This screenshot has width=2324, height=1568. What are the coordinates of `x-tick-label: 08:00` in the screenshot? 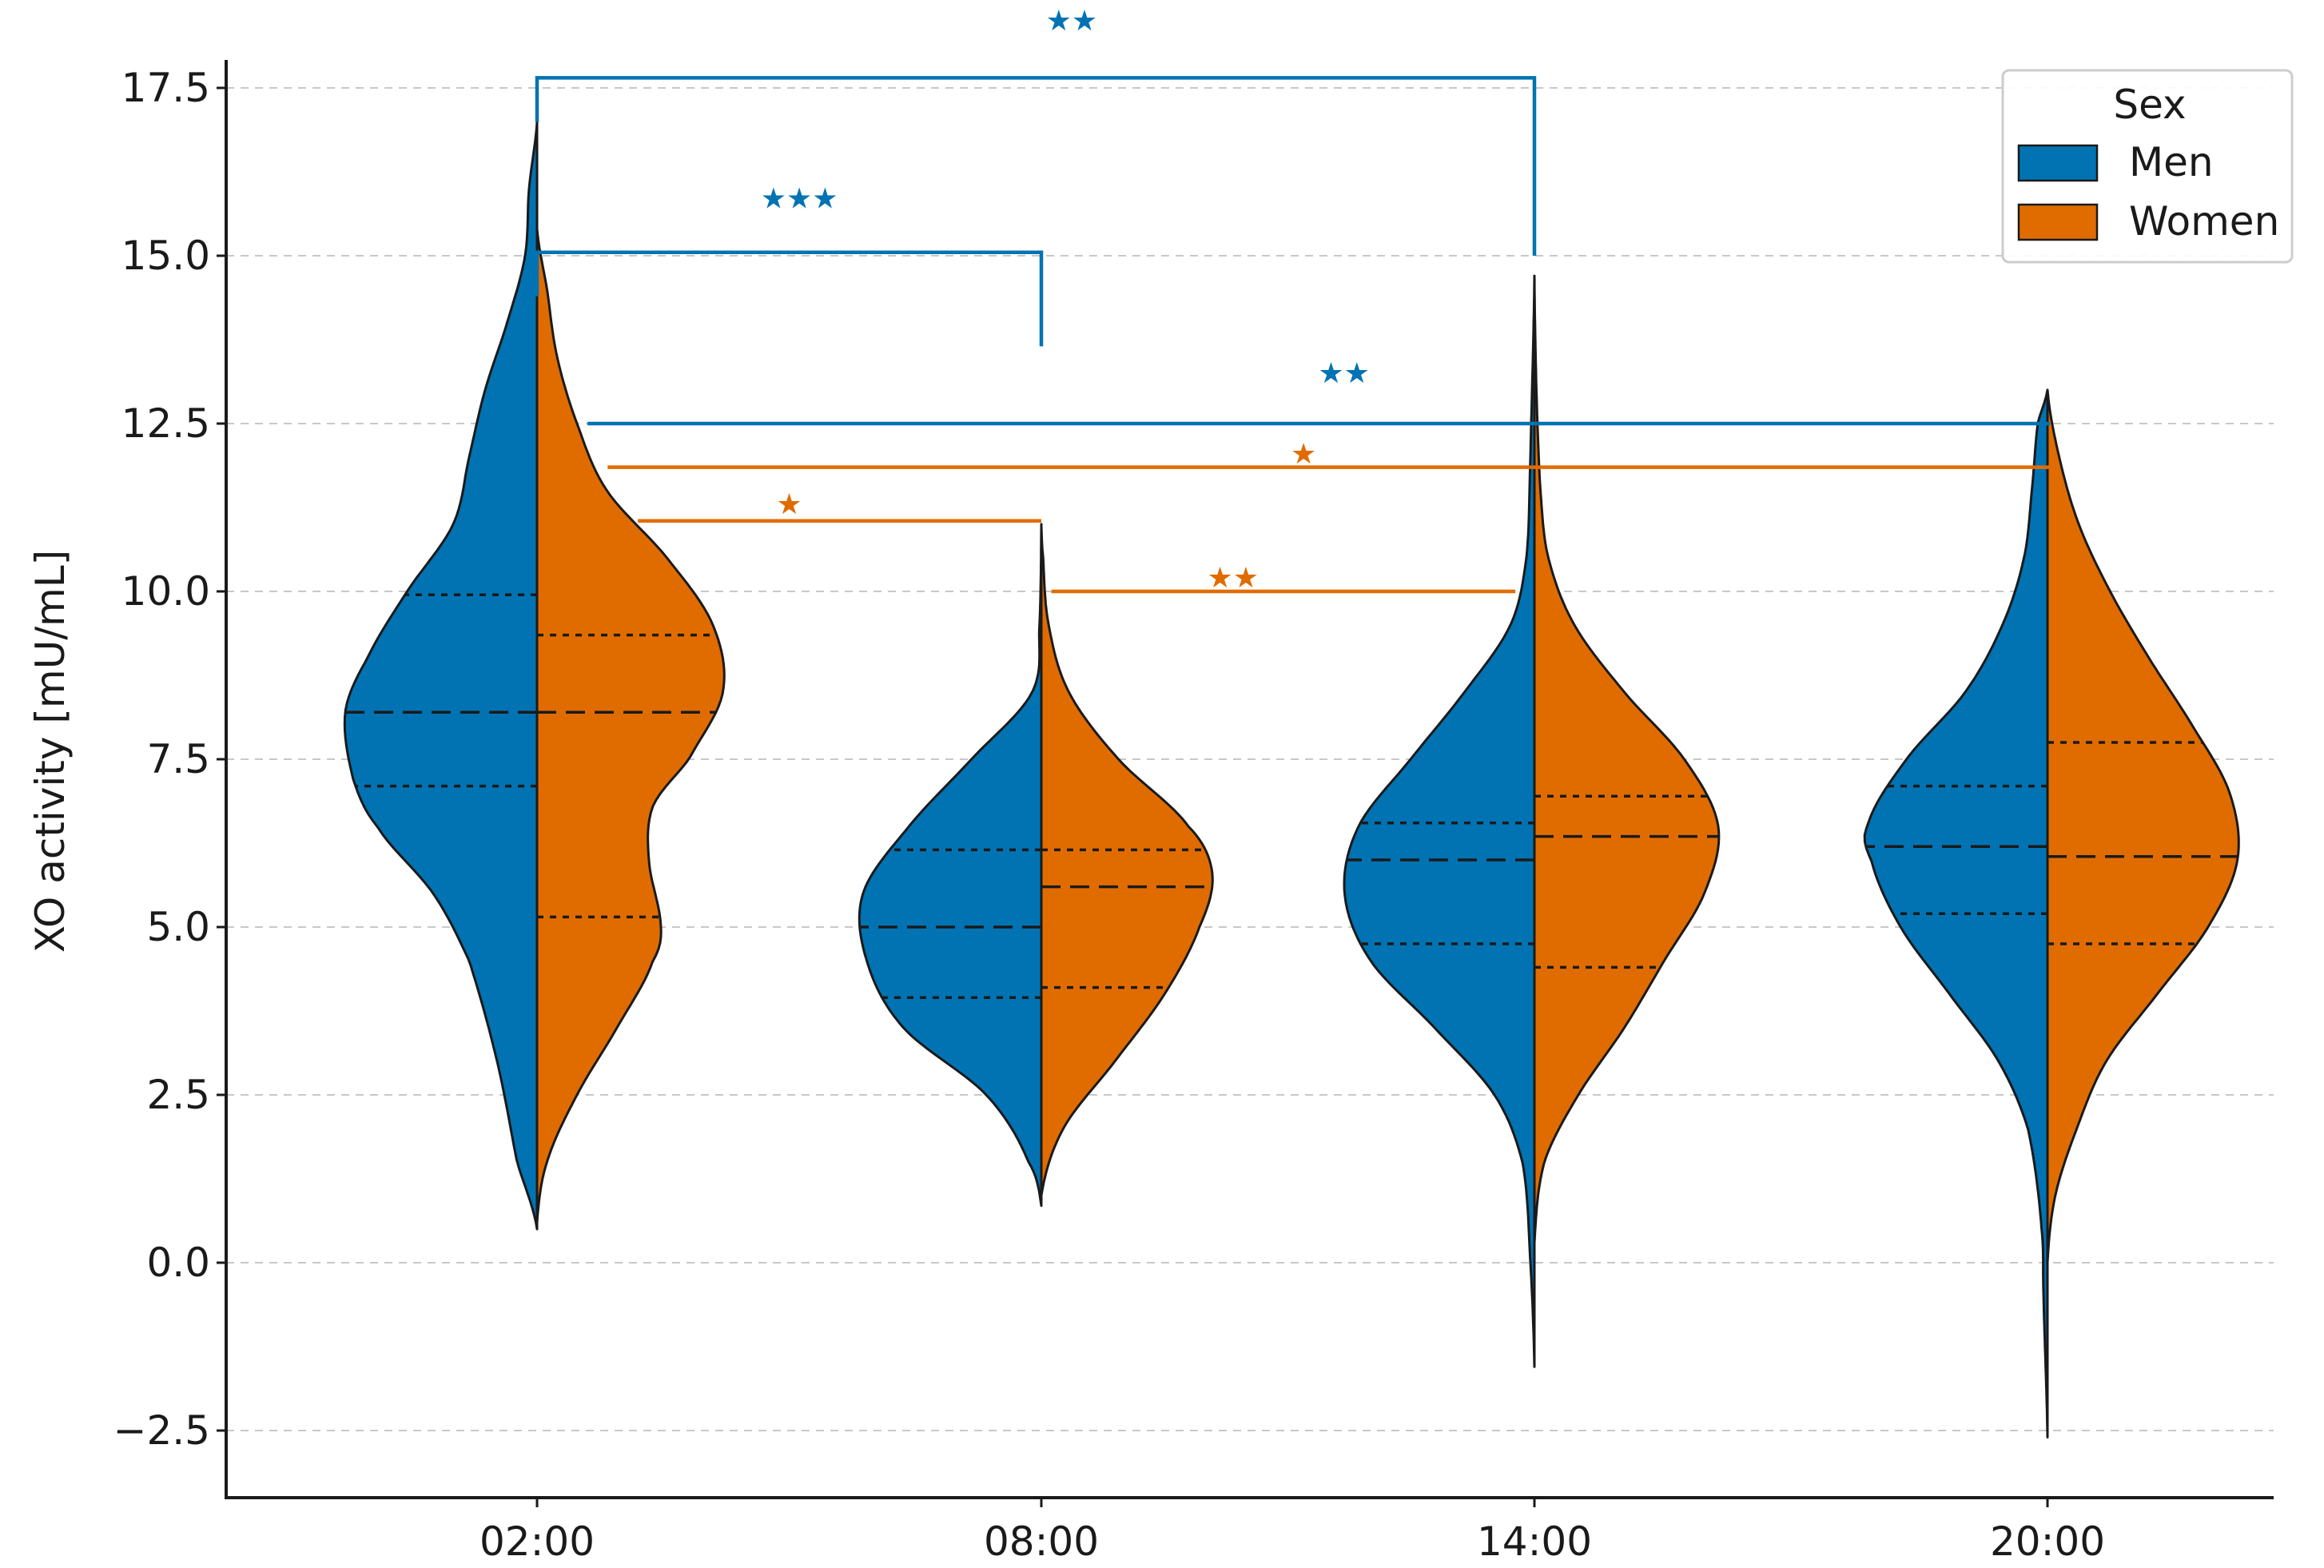 It's located at (1041, 1541).